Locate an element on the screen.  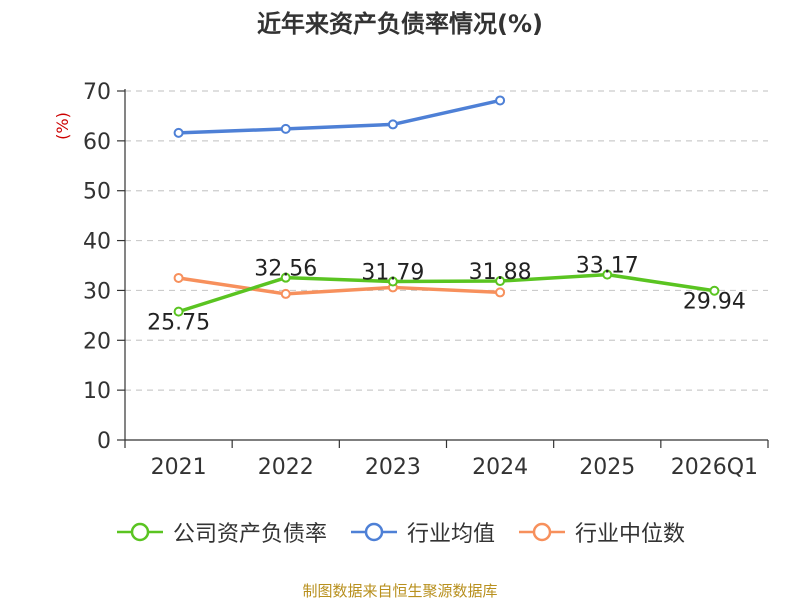
source-note: 制图数据来自恒生聚源数据库 is located at coordinates (400, 591).